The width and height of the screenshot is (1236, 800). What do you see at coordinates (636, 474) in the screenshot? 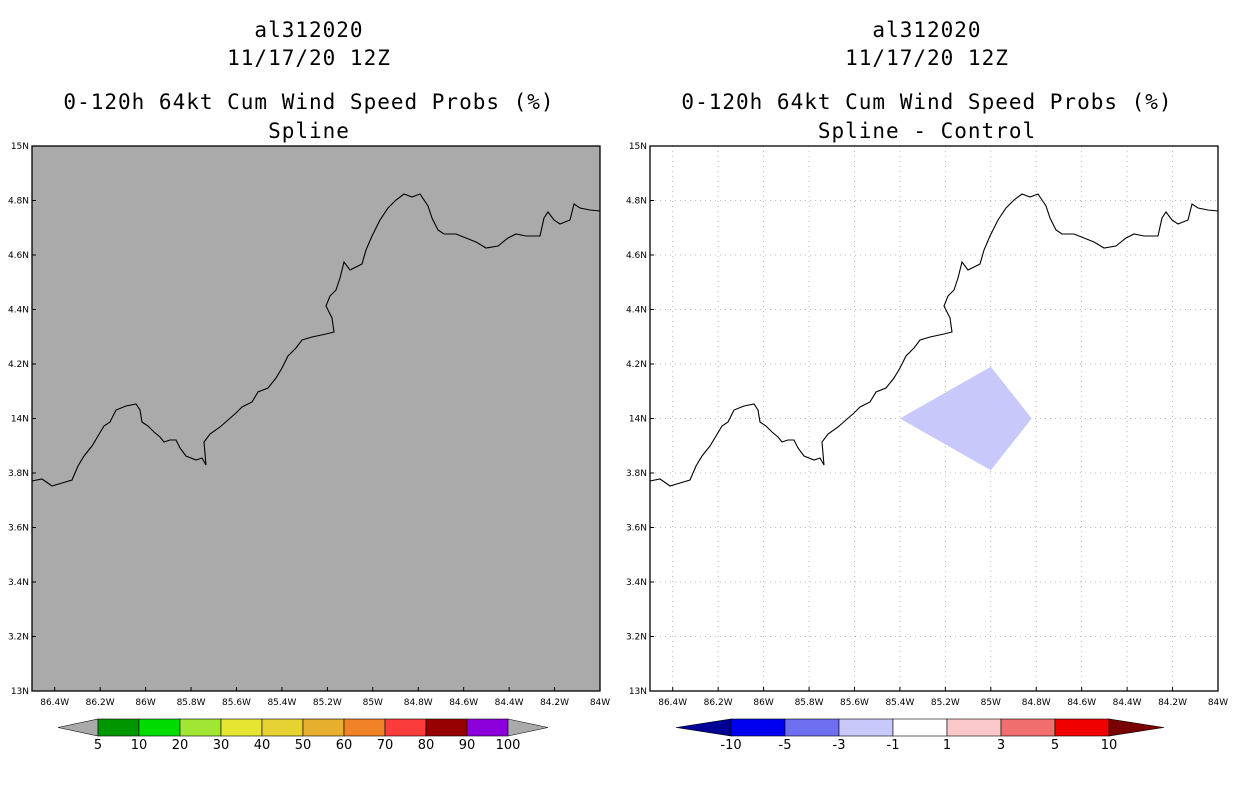
I see `lat-label: 3.8N` at bounding box center [636, 474].